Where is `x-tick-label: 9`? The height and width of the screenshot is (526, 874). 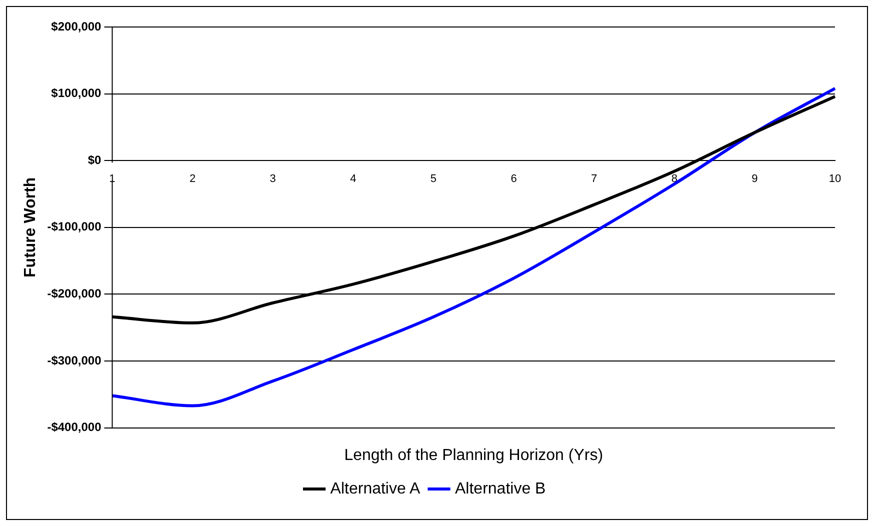
x-tick-label: 9 is located at coordinates (755, 179).